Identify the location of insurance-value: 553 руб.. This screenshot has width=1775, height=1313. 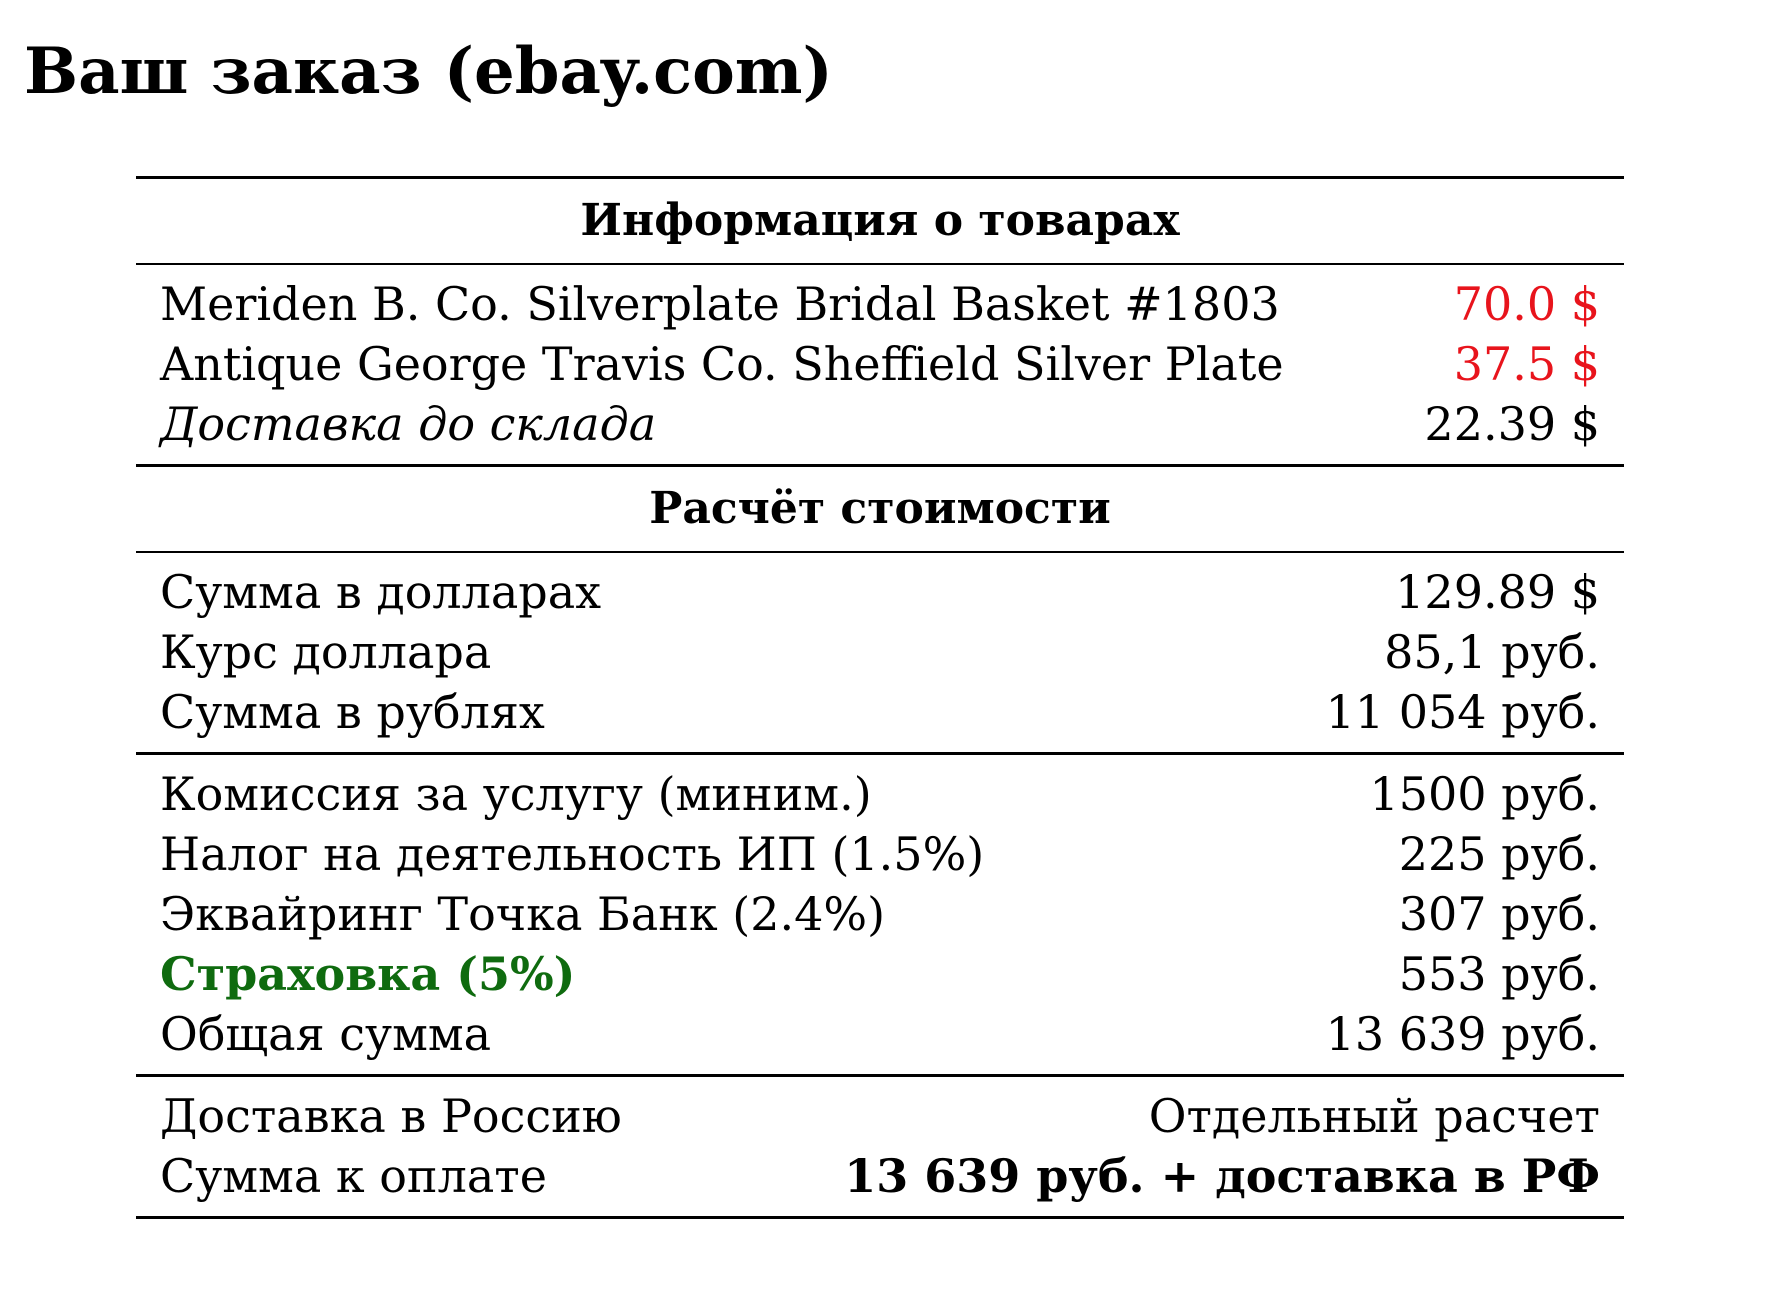
(1499, 974).